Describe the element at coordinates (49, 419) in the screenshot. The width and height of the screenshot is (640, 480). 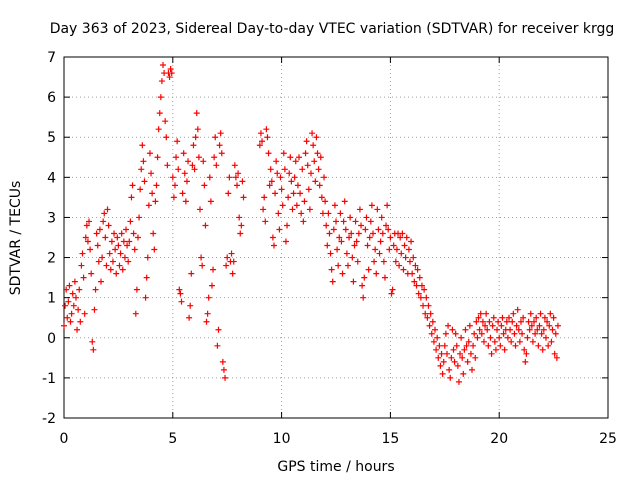
I see `y-tick-label: -2` at that location.